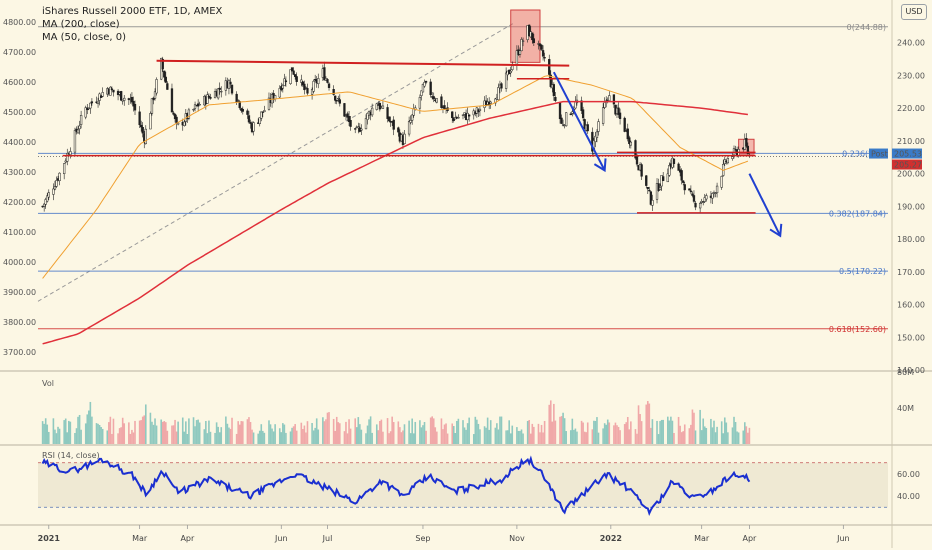 Image resolution: width=932 pixels, height=550 pixels. I want to click on projection-arrow, so click(579, 122).